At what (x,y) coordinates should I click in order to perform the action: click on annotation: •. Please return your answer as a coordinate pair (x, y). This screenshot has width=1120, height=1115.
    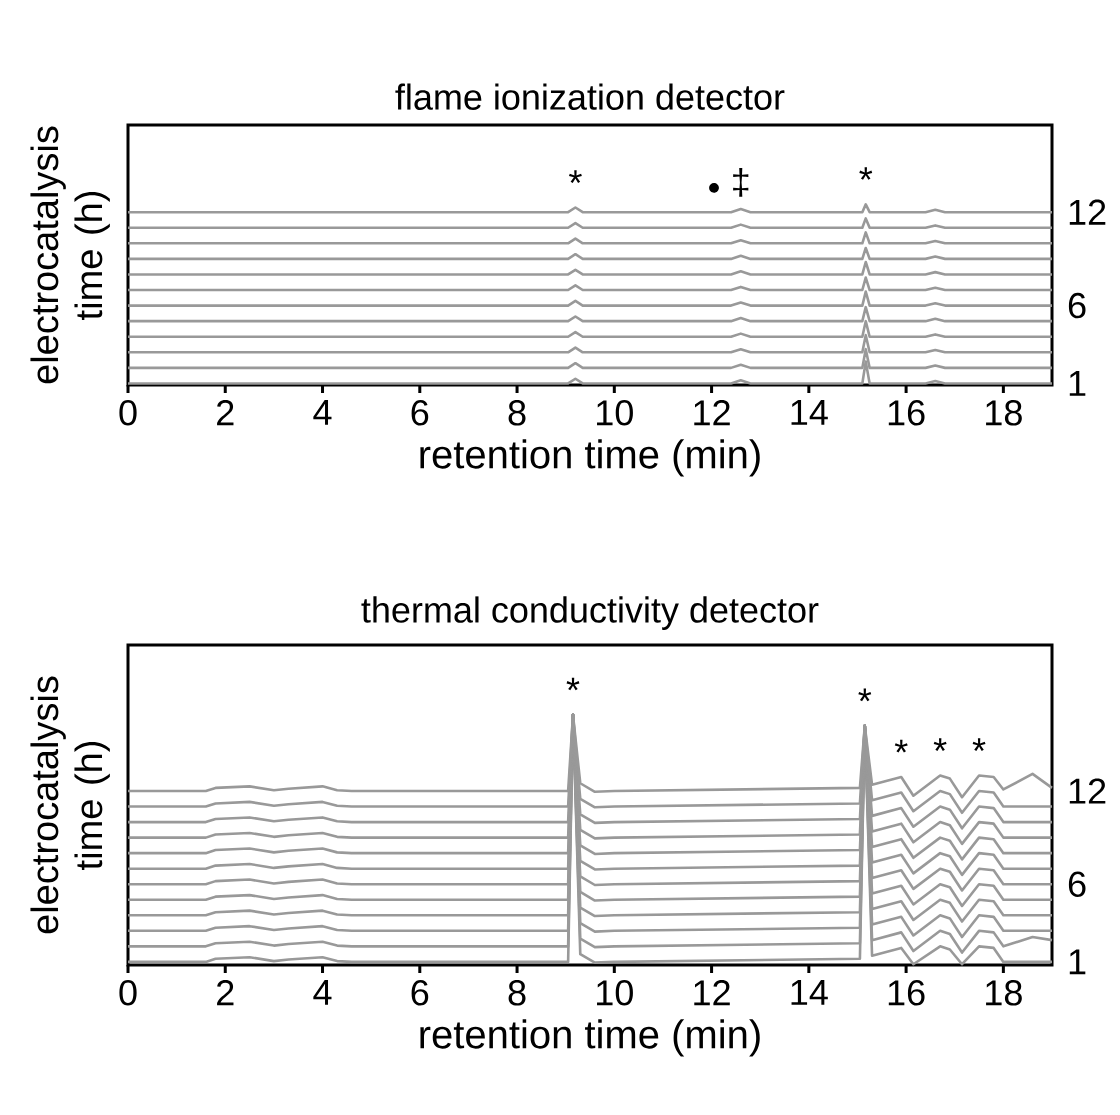
    Looking at the image, I should click on (714, 187).